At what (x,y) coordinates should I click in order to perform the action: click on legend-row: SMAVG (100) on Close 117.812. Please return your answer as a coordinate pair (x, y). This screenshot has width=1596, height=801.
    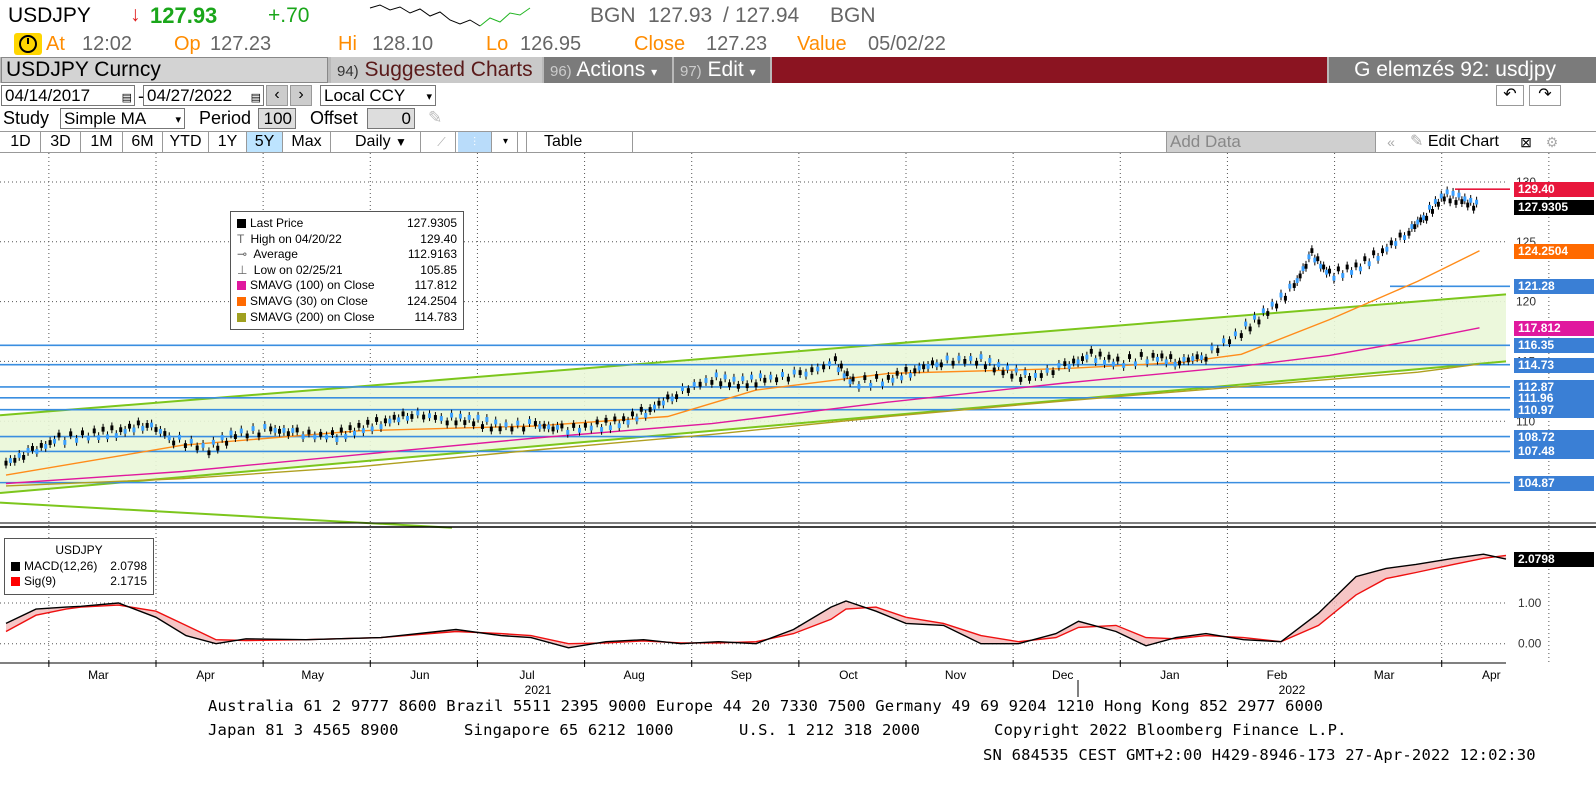
    Looking at the image, I should click on (347, 286).